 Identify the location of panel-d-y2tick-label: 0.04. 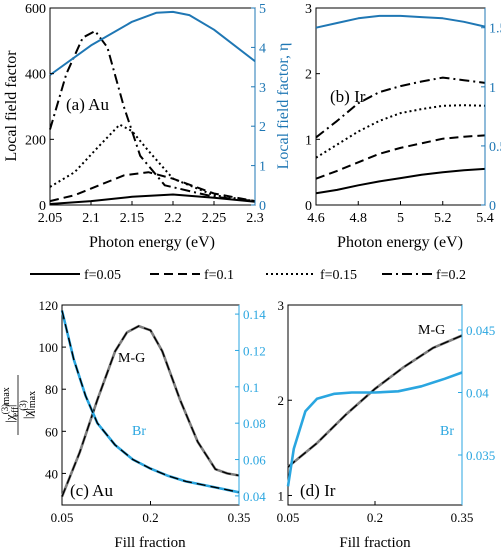
(477, 393).